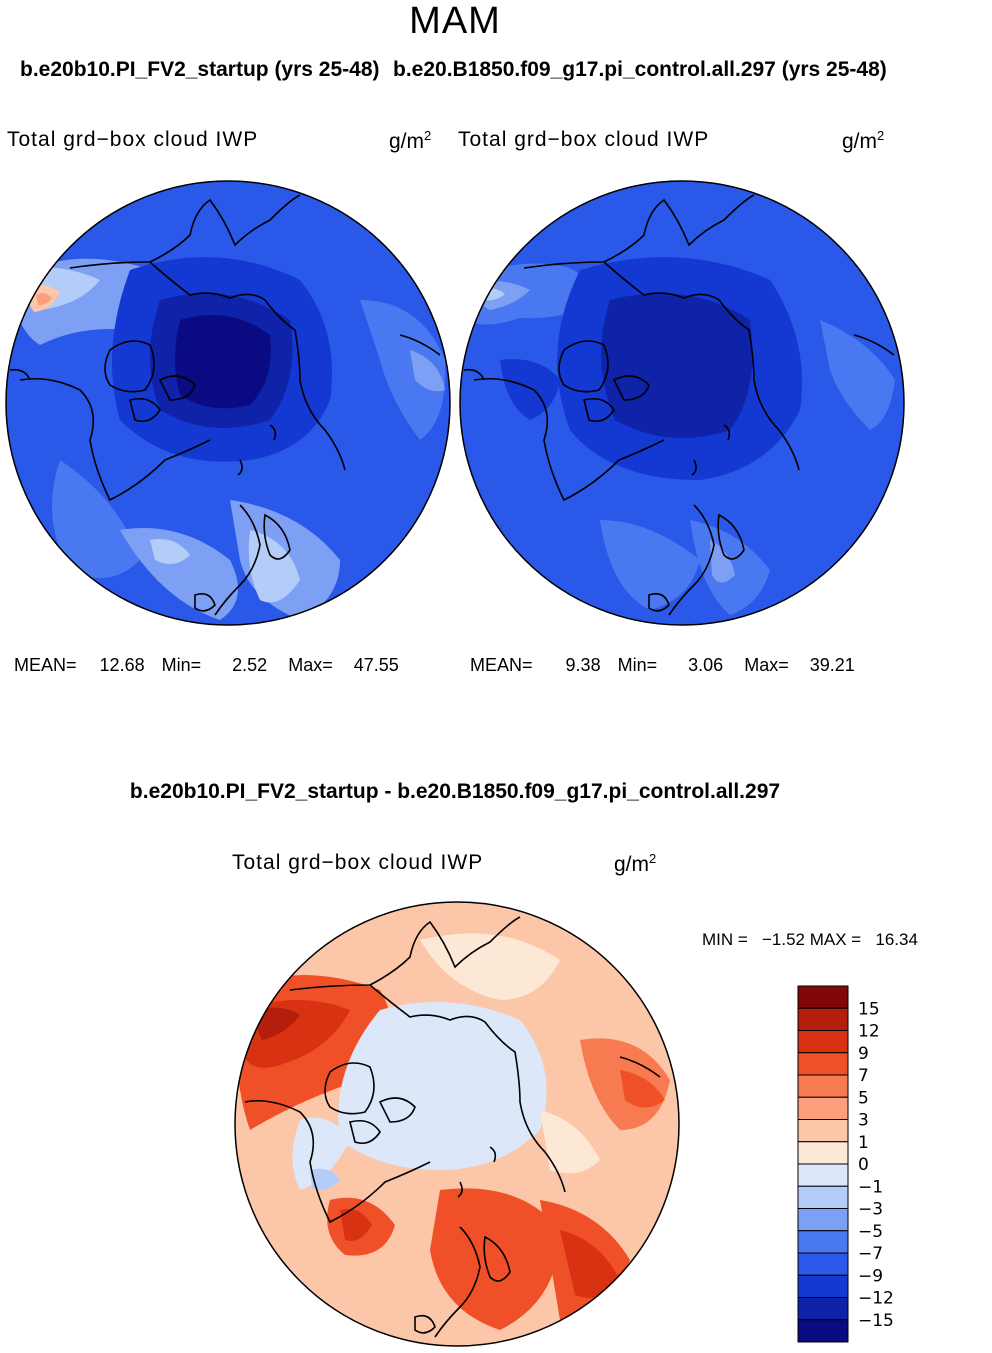 The image size is (992, 1353). What do you see at coordinates (206, 665) in the screenshot?
I see `left-stats: MEAN= 12.68 Min= 2.52 Max= 47.55` at bounding box center [206, 665].